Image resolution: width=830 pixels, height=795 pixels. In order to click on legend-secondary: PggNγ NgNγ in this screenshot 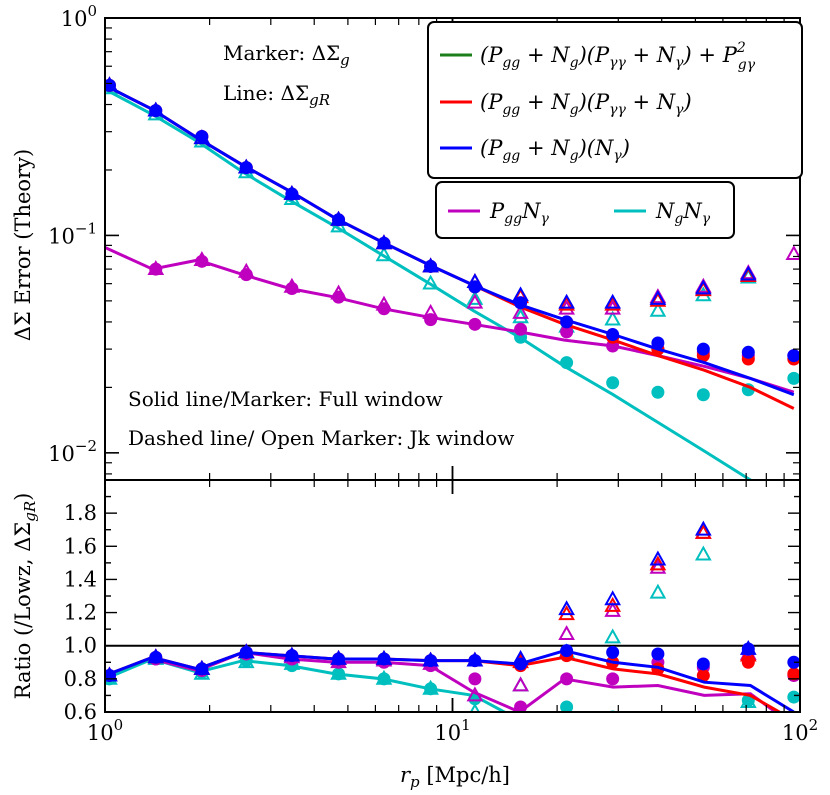, I will do `click(585, 210)`.